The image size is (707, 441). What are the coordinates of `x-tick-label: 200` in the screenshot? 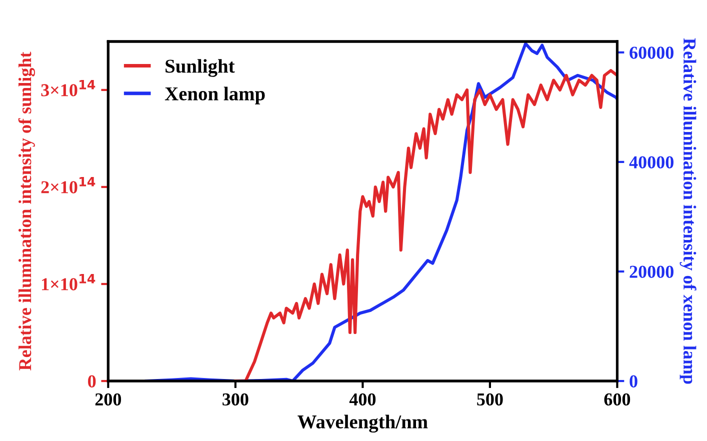 It's located at (108, 399).